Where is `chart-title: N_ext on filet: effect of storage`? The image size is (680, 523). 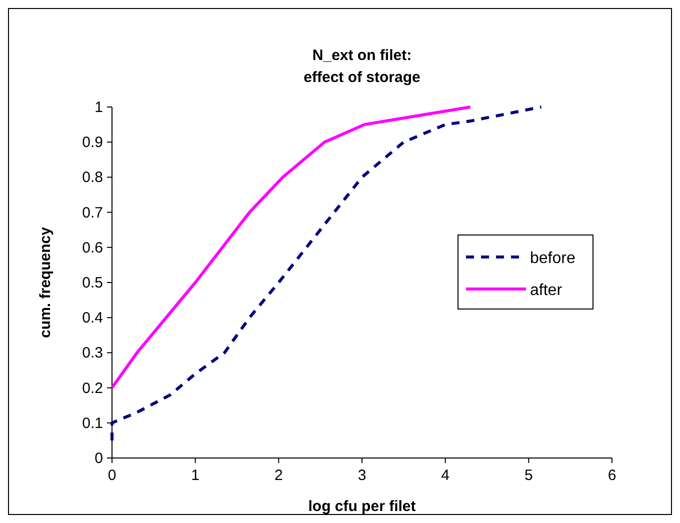
chart-title: N_ext on filet: effect of storage is located at coordinates (362, 66).